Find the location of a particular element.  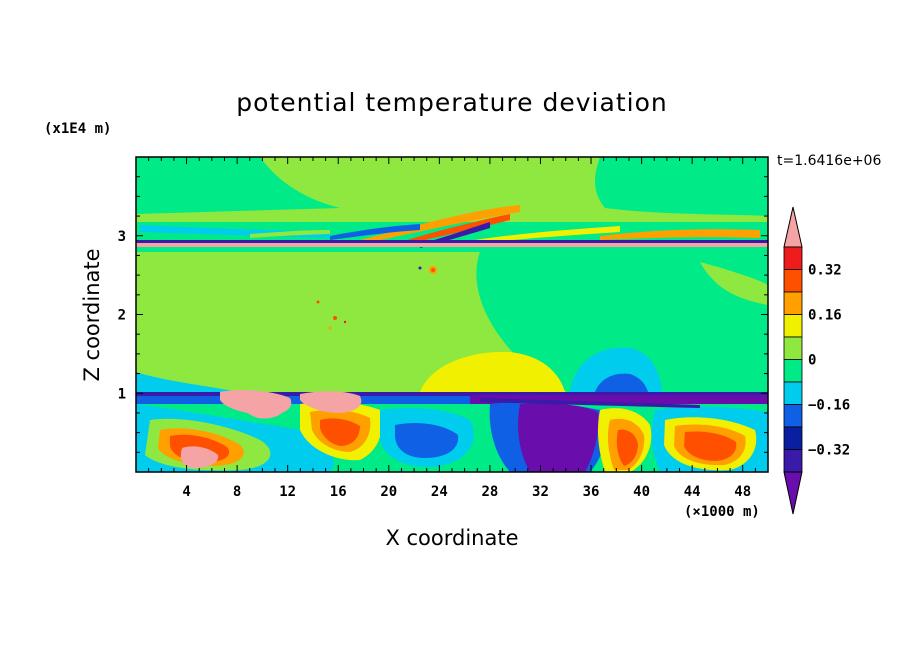

colorbar-label: −0.32 is located at coordinates (829, 451).